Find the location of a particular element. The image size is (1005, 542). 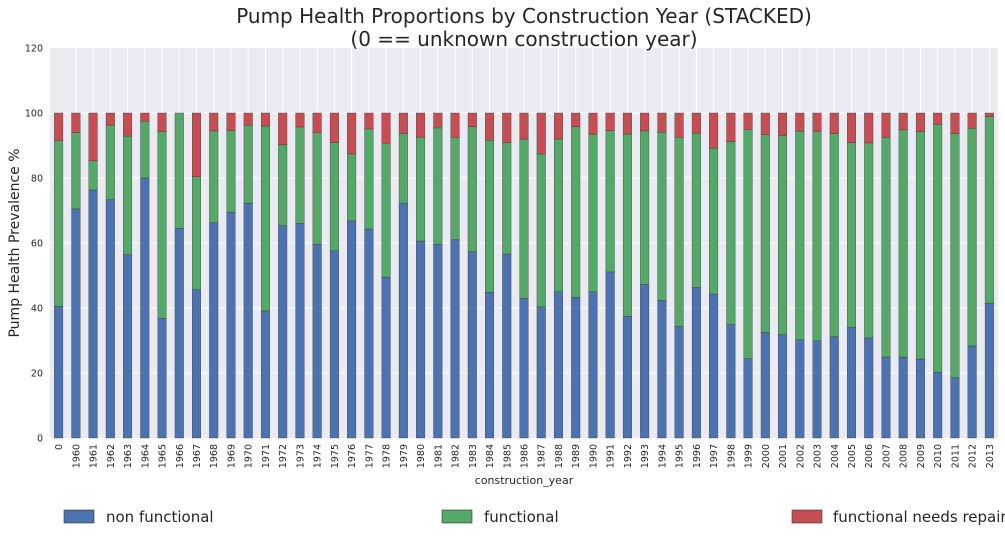

x-tick-label: 2010 is located at coordinates (938, 456).